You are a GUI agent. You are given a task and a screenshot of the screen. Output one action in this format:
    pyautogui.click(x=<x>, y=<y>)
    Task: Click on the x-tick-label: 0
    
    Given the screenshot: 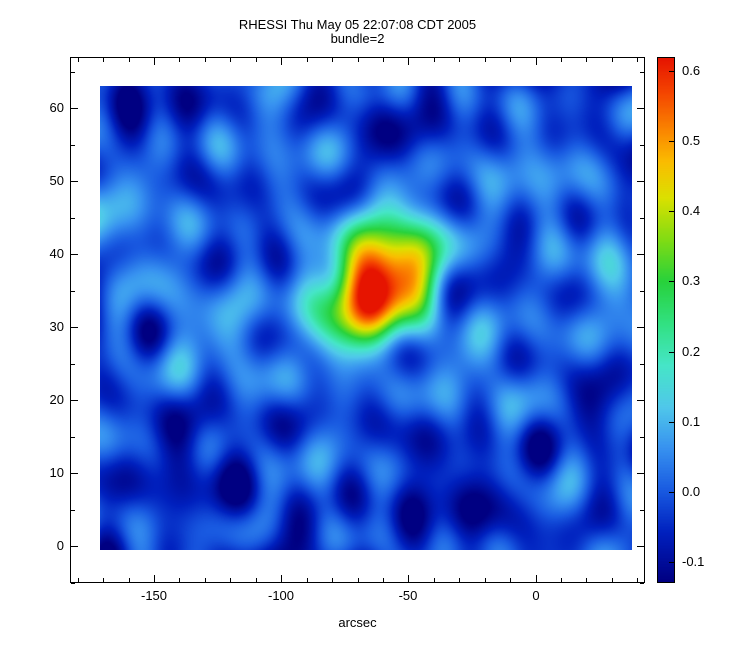 What is the action you would take?
    pyautogui.click(x=536, y=595)
    